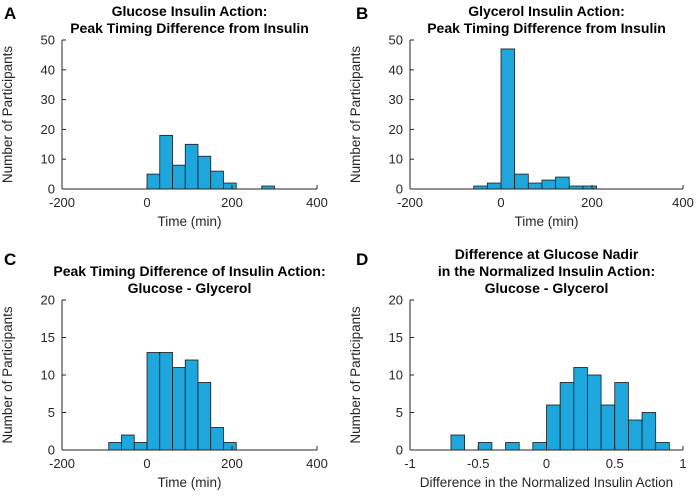  Describe the element at coordinates (362, 13) in the screenshot. I see `panel-label: B` at that location.